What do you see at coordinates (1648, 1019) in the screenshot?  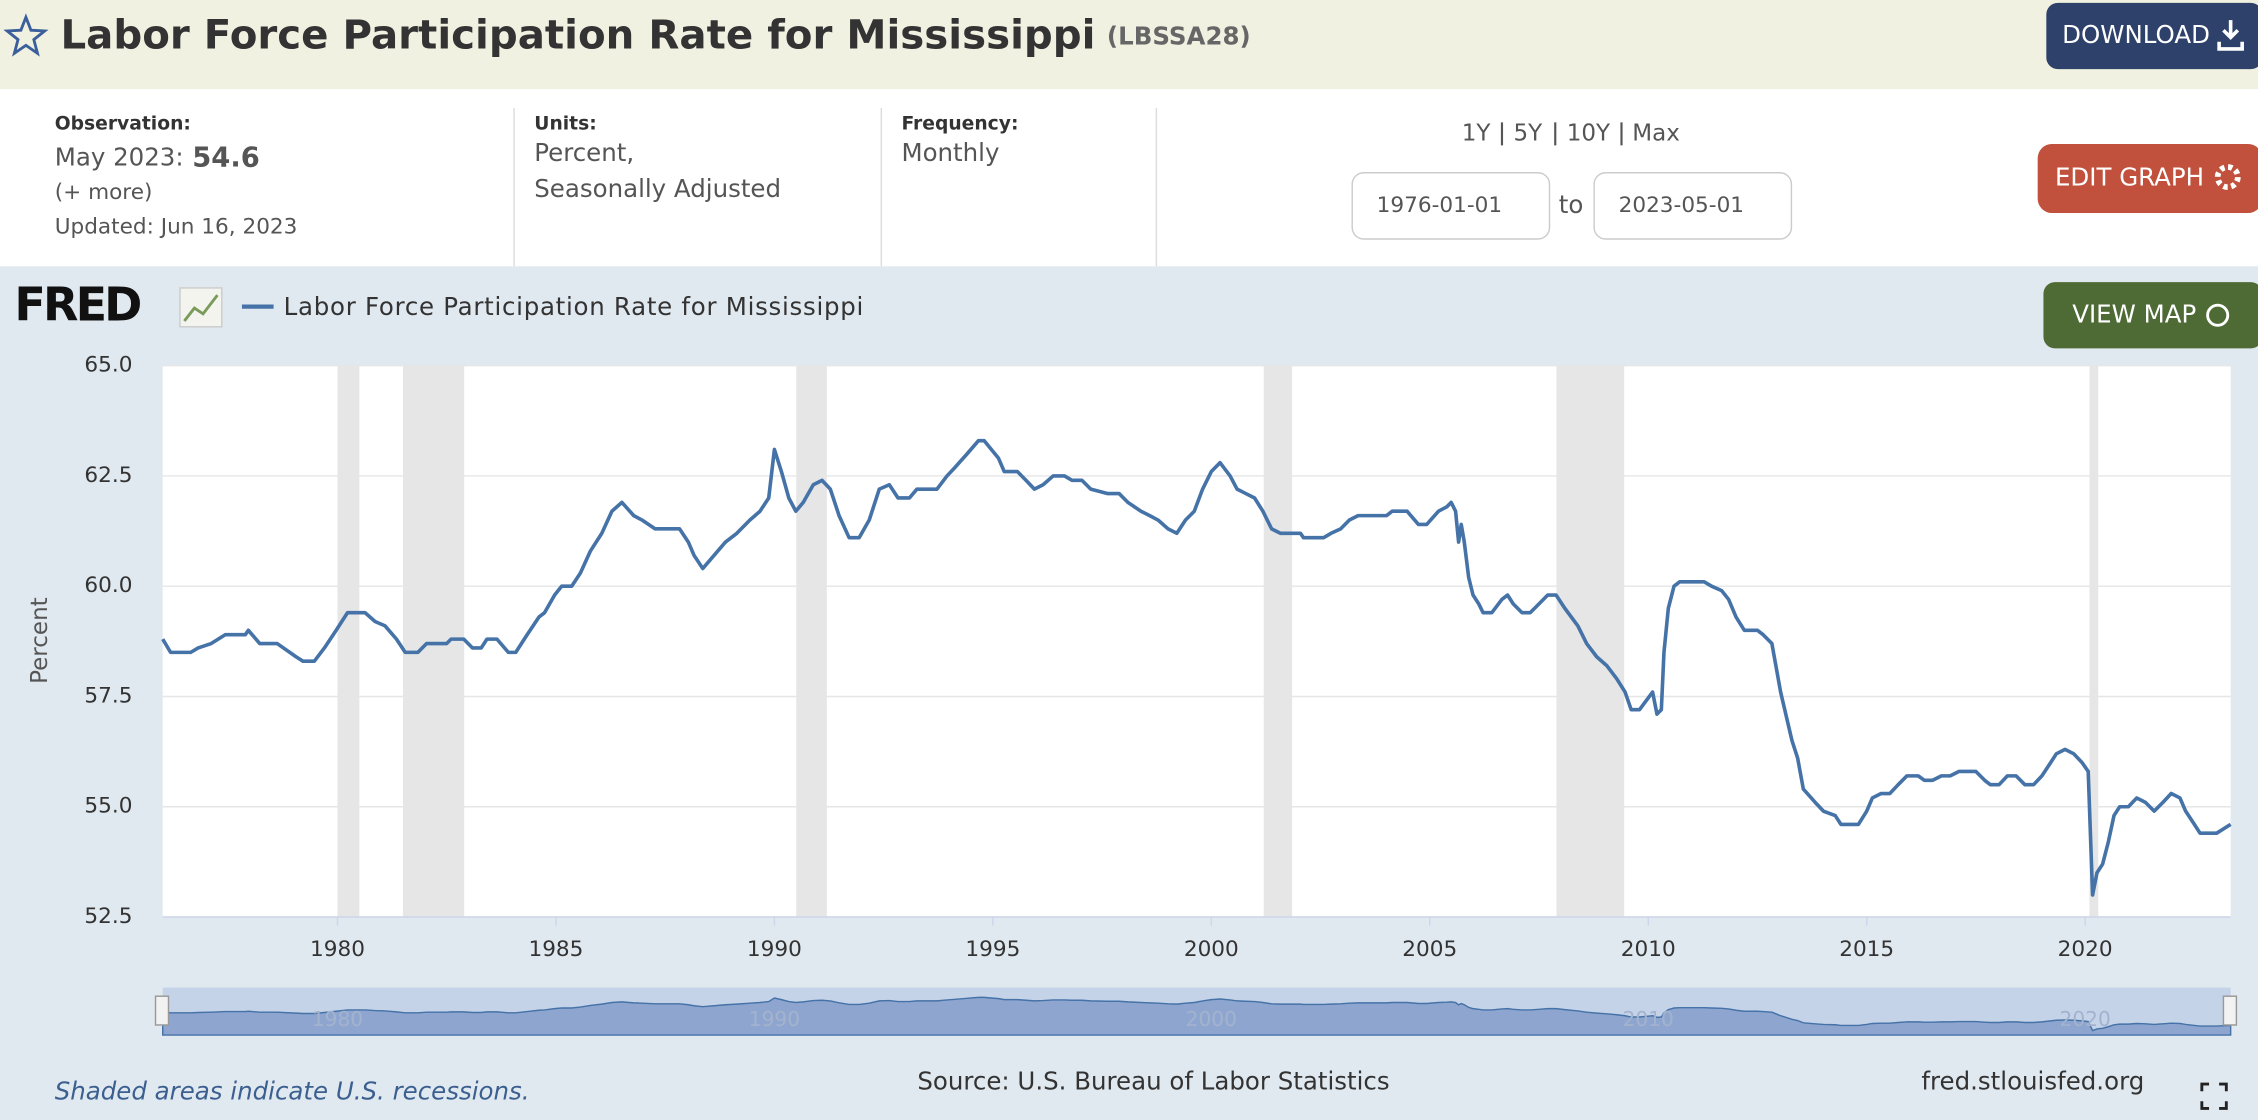 I see `navigator-tick-label: 2010` at bounding box center [1648, 1019].